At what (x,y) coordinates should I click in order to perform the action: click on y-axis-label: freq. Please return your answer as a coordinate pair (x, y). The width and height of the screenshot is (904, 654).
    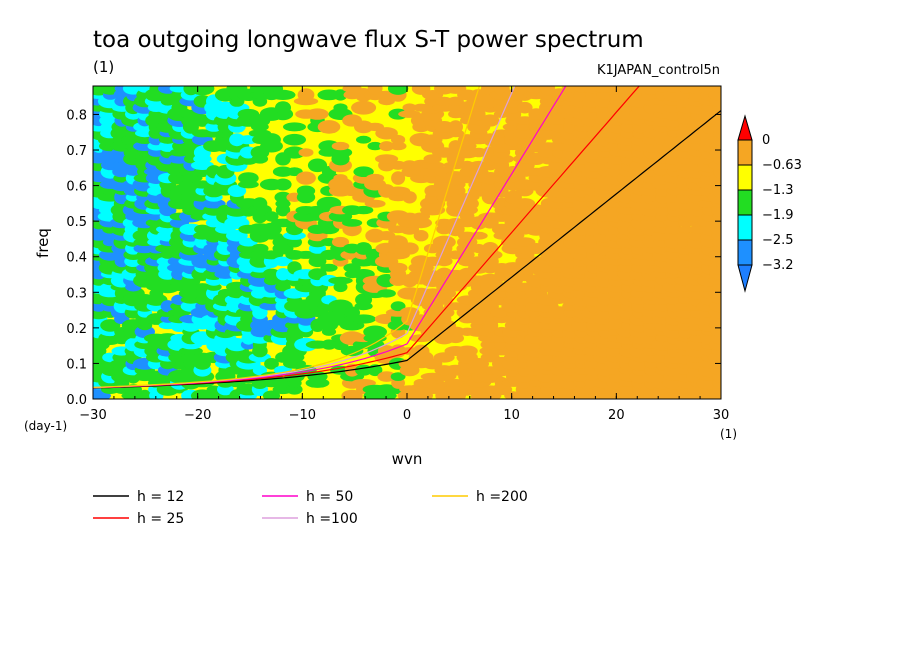
    Looking at the image, I should click on (43, 243).